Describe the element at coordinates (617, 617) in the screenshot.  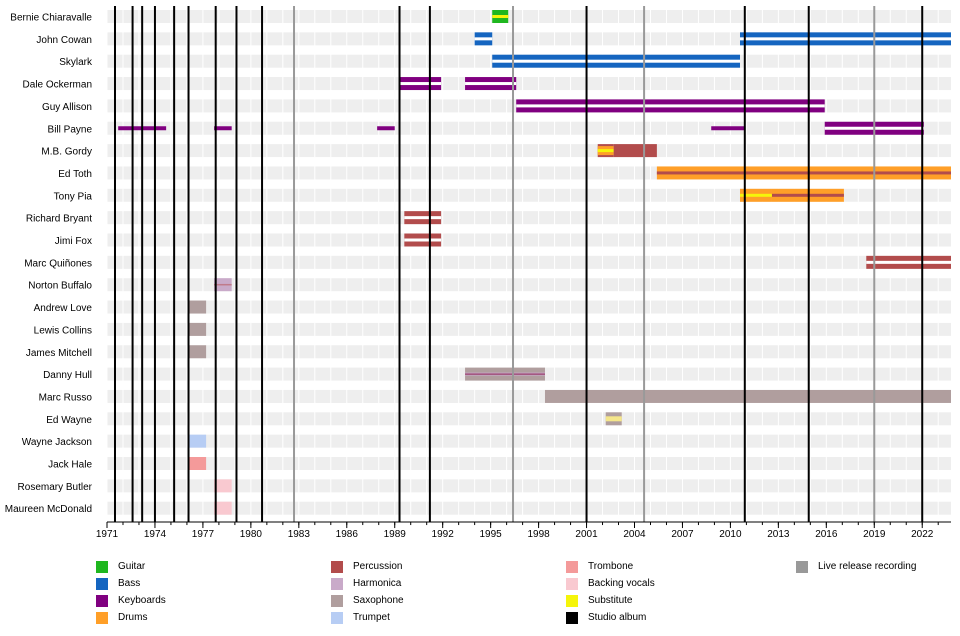
I see `legend-label: Studio album` at that location.